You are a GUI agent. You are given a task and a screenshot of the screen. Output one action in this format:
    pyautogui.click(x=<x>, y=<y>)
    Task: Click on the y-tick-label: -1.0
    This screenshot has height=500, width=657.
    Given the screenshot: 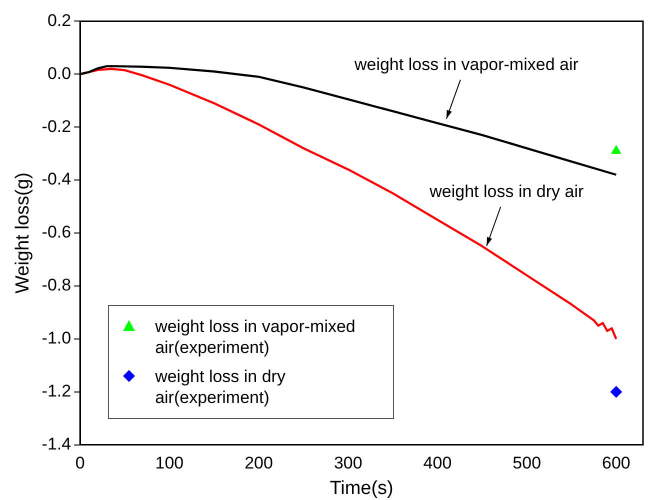 What is the action you would take?
    pyautogui.click(x=57, y=338)
    